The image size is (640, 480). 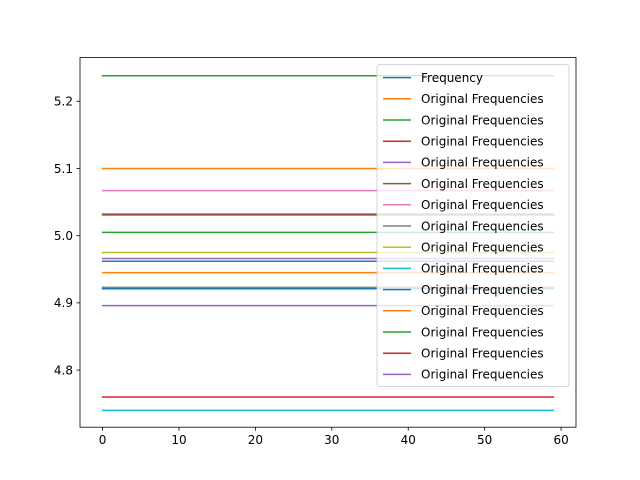 What do you see at coordinates (482, 99) in the screenshot?
I see `legend-label-1: Original Frequencies` at bounding box center [482, 99].